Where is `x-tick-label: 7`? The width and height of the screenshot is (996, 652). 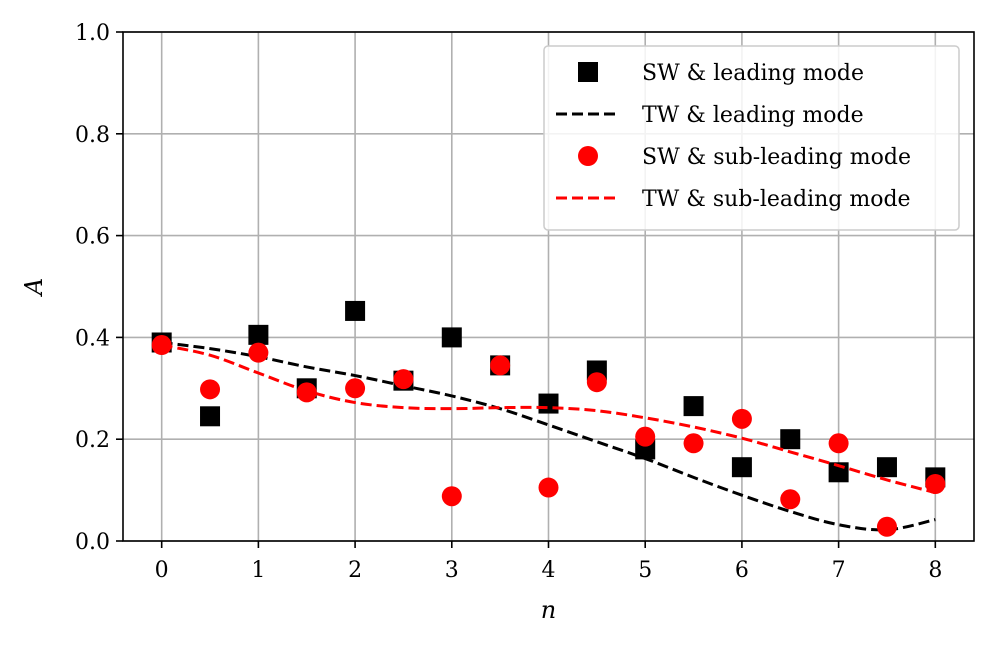 x-tick-label: 7 is located at coordinates (839, 570).